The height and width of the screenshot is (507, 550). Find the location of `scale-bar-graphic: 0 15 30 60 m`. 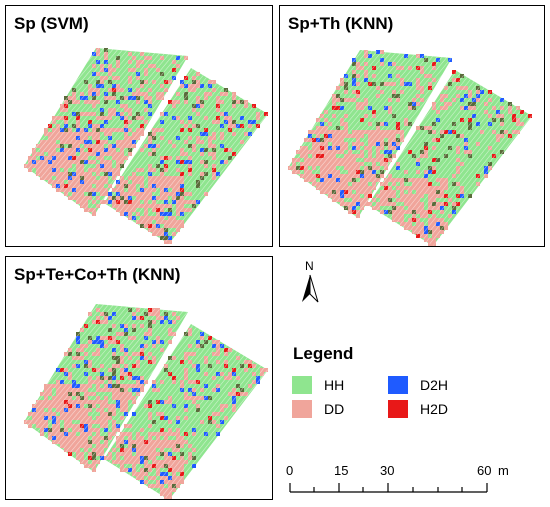

scale-bar-graphic: 0 15 30 60 m is located at coordinates (397, 478).